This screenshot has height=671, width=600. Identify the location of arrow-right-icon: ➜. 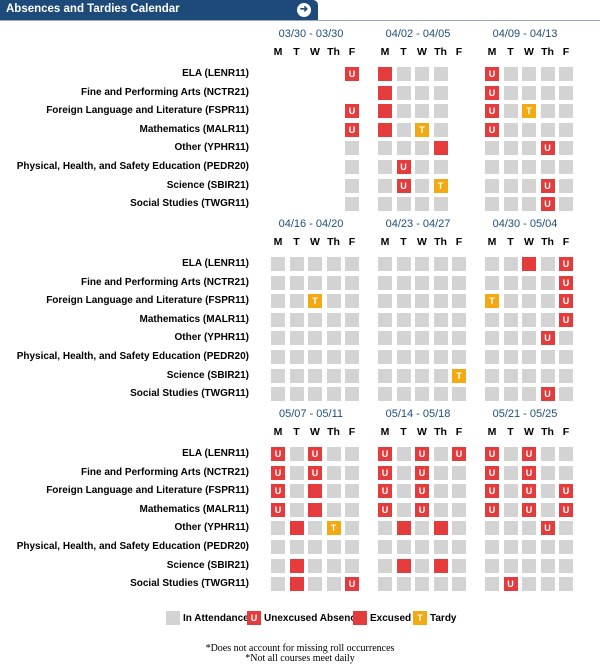
(304, 10).